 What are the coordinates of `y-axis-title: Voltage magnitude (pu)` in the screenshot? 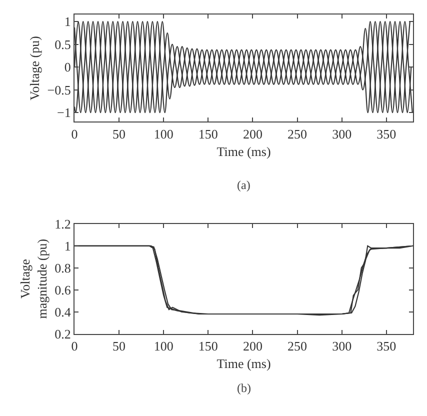 It's located at (34, 278).